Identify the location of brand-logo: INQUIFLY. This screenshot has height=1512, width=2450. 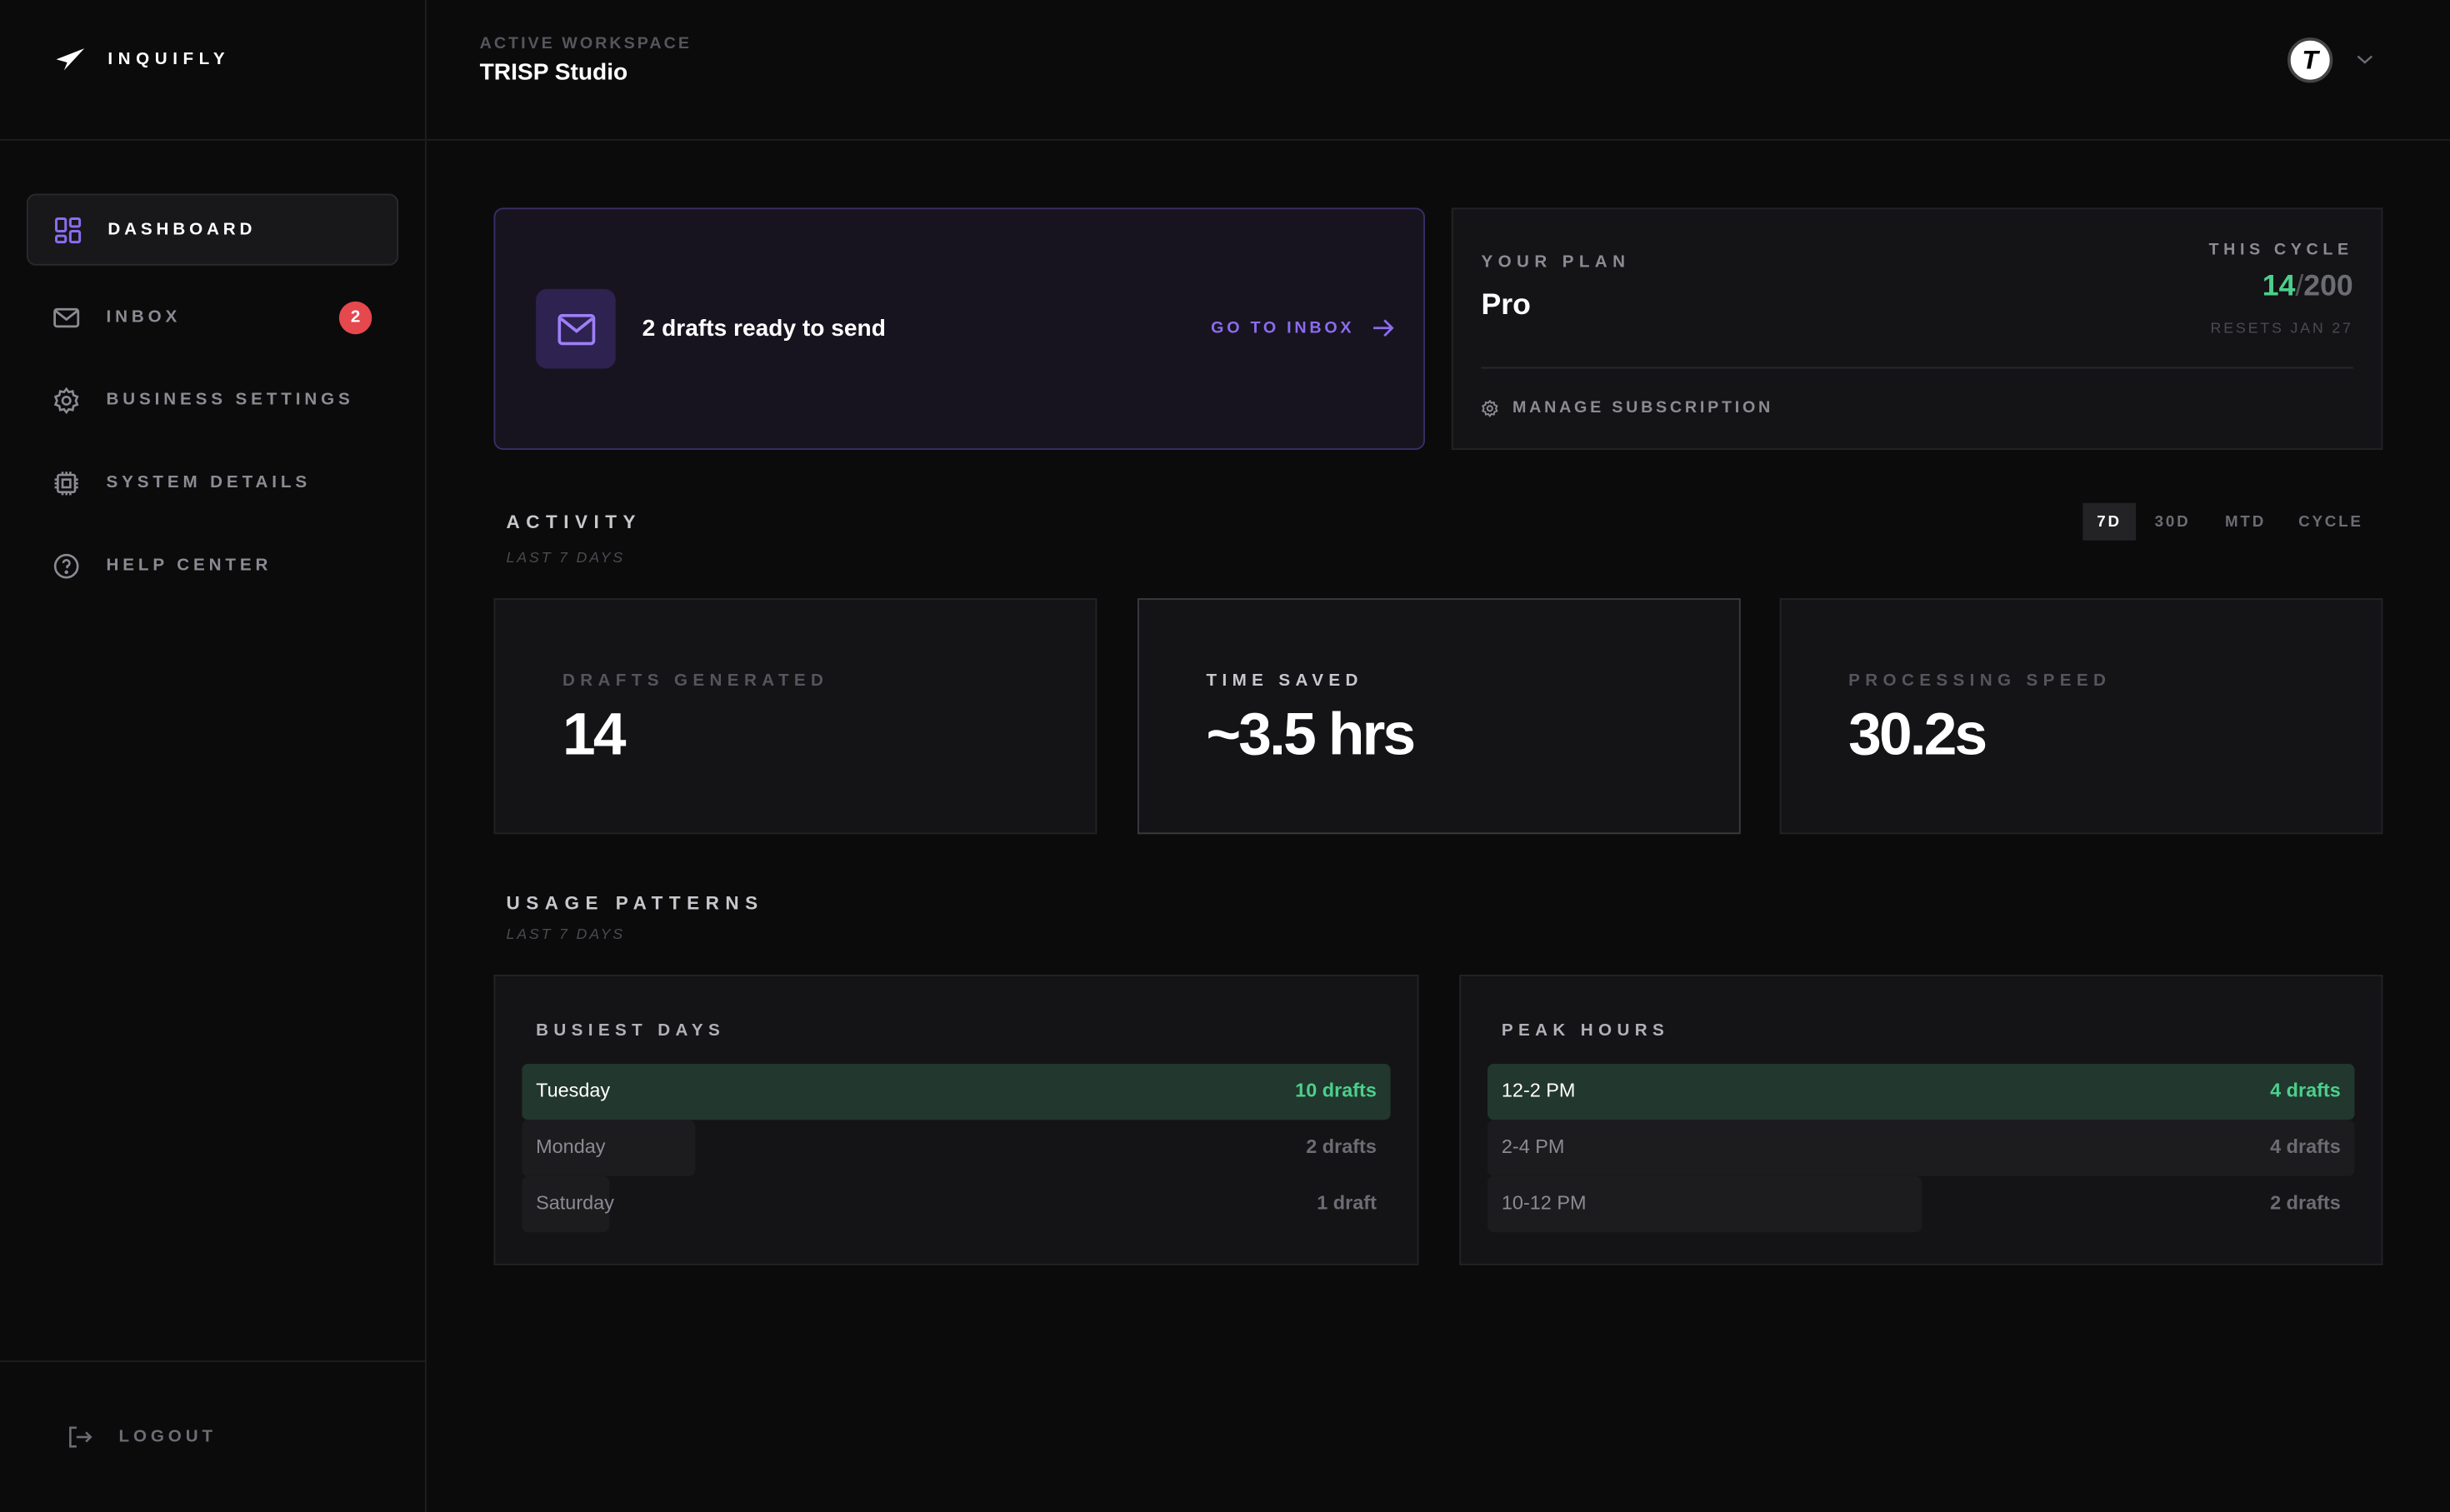
(143, 60).